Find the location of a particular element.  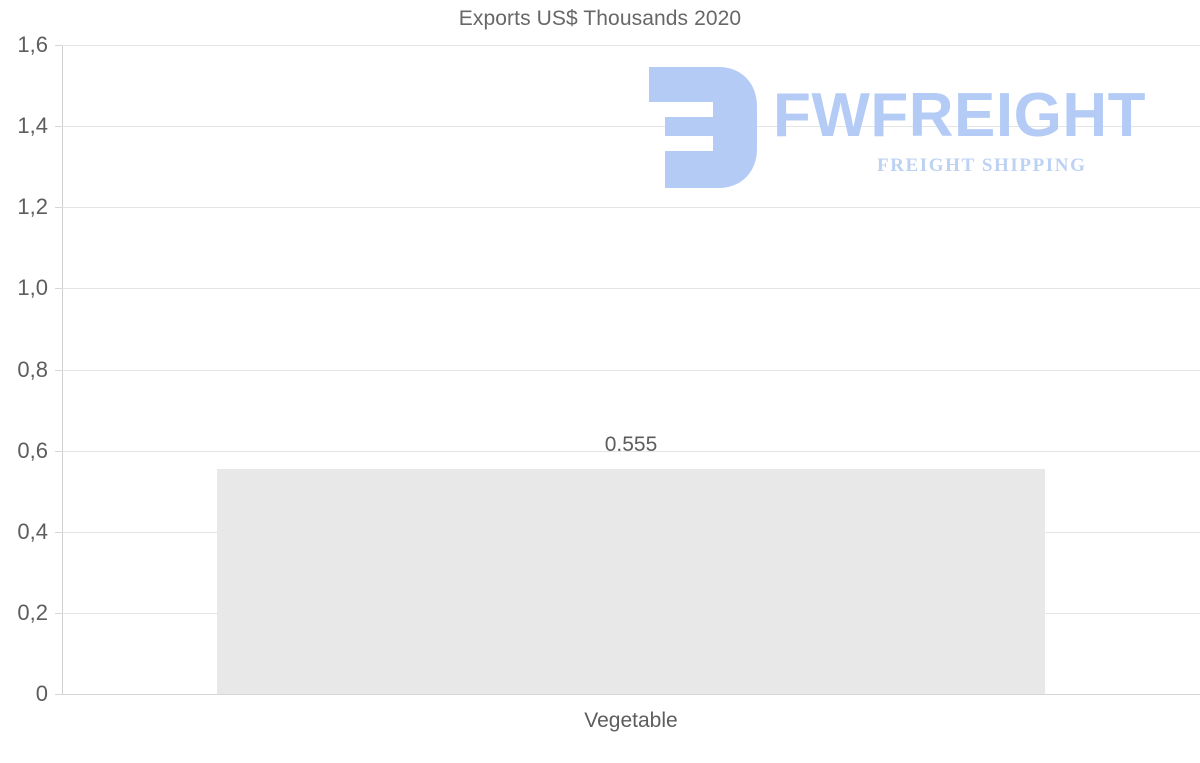

y-axis-label: 0,6 is located at coordinates (32, 450).